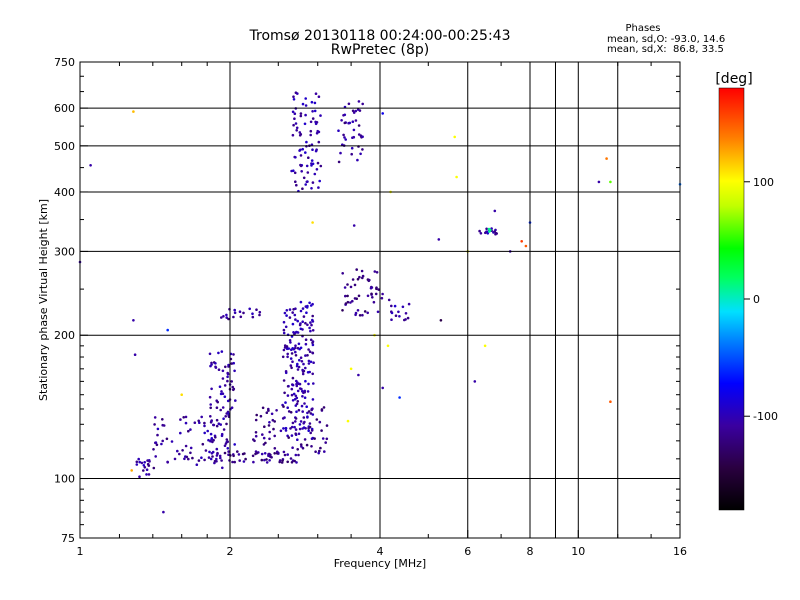 This screenshot has height=600, width=800. What do you see at coordinates (68, 538) in the screenshot?
I see `y-tick-label: 75` at bounding box center [68, 538].